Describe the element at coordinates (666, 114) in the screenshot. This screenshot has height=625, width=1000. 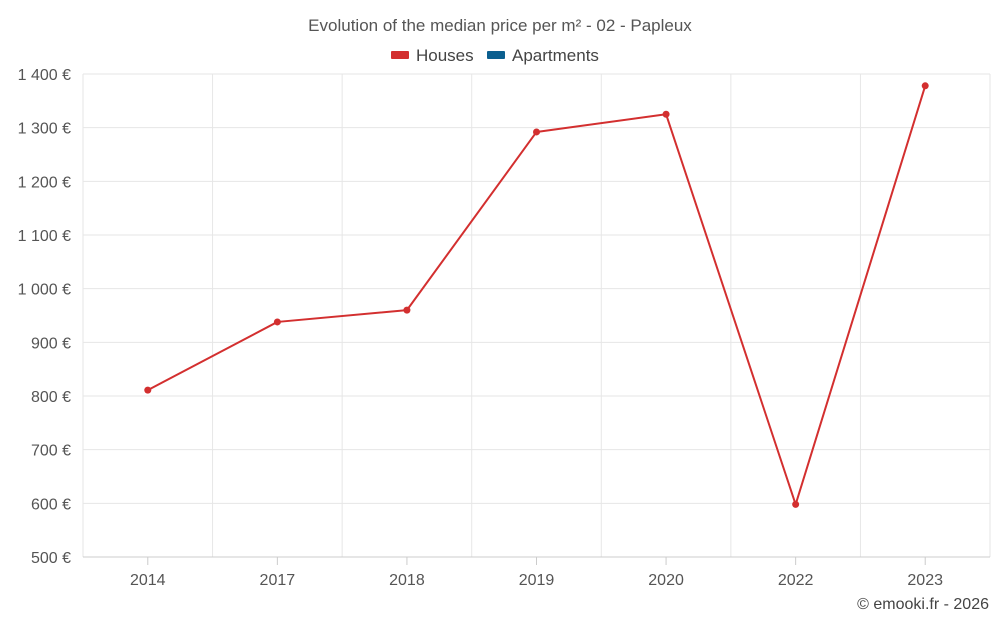
I see `data-point-houses-2020` at that location.